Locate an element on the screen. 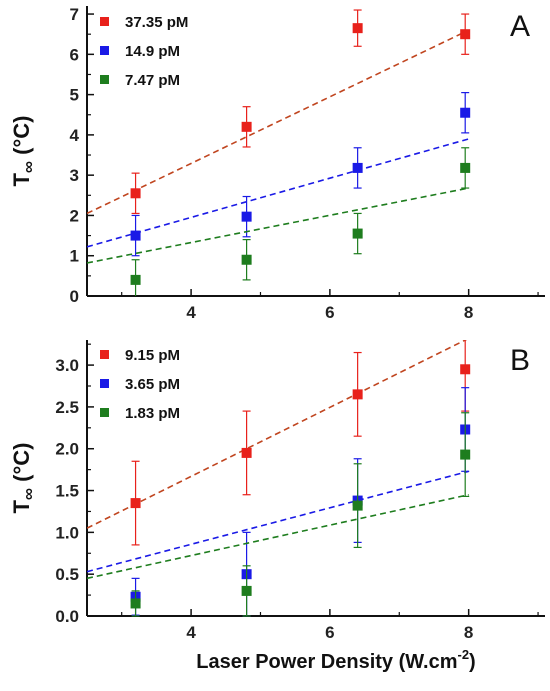 The height and width of the screenshot is (691, 550). panel-a-y-axis-label: T∞ (°C) is located at coordinates (23, 150).